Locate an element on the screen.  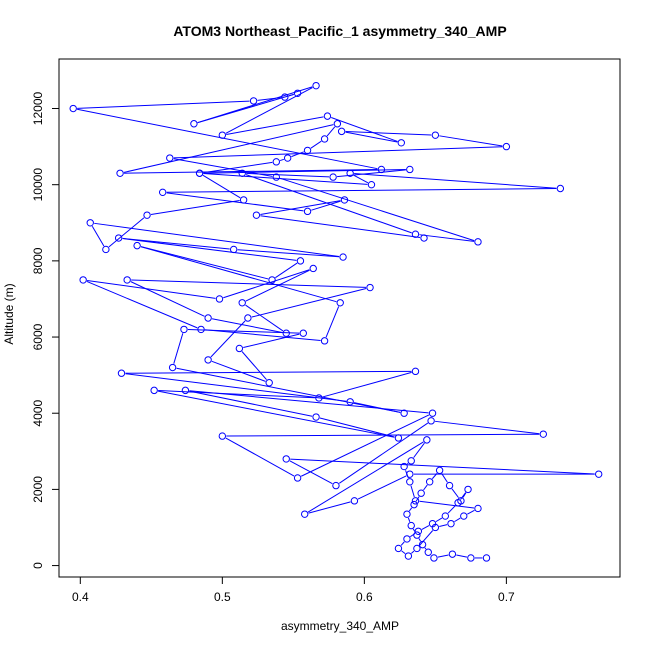
x-tick-label: 0.4 is located at coordinates (80, 597).